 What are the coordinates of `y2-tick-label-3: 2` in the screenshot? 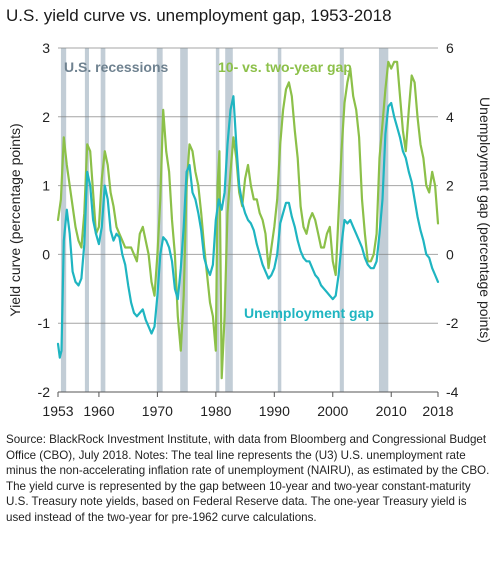 It's located at (450, 186).